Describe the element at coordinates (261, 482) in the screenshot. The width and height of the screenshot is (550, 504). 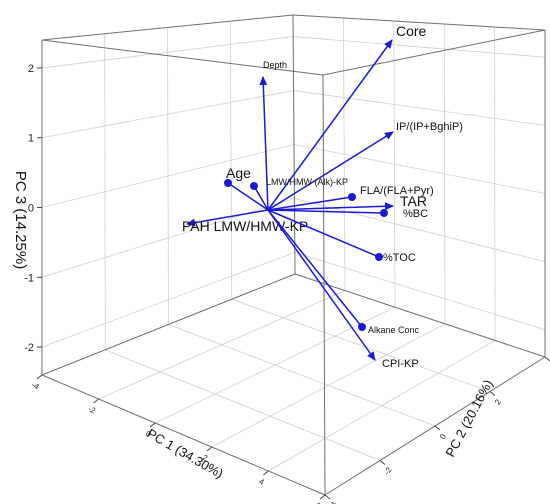
I see `x-tick-label: 4` at that location.